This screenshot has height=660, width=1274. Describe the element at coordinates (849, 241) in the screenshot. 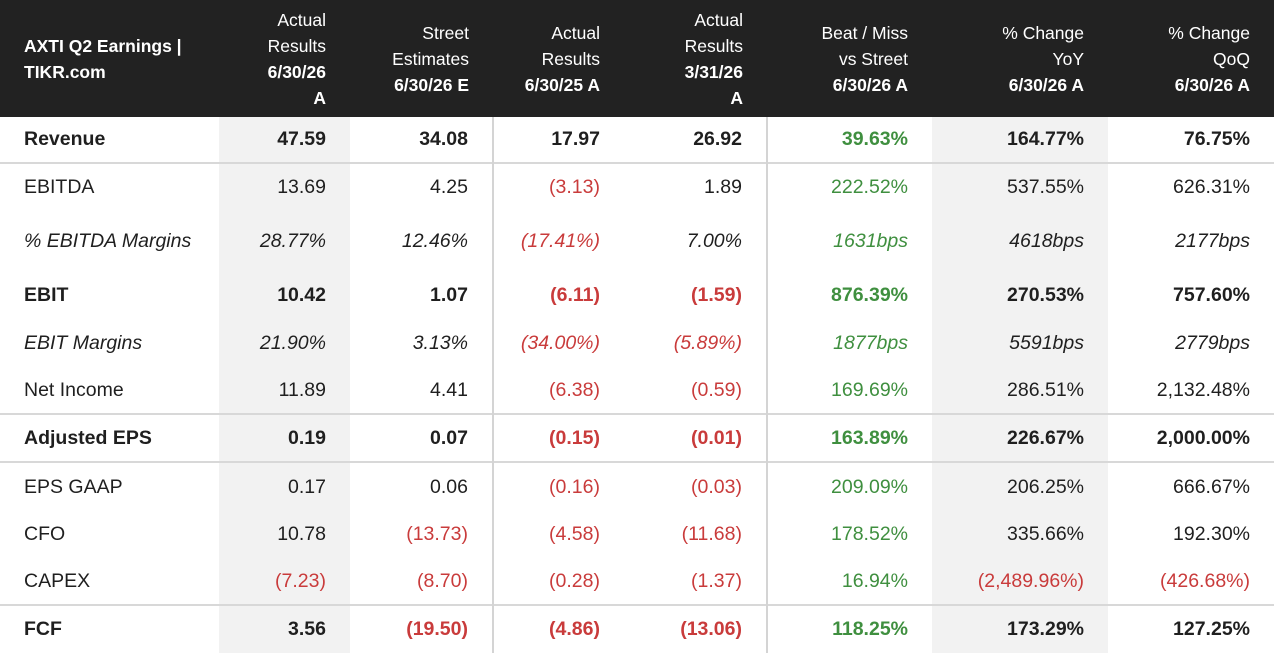

I see `table-cell: 1631bps` at that location.